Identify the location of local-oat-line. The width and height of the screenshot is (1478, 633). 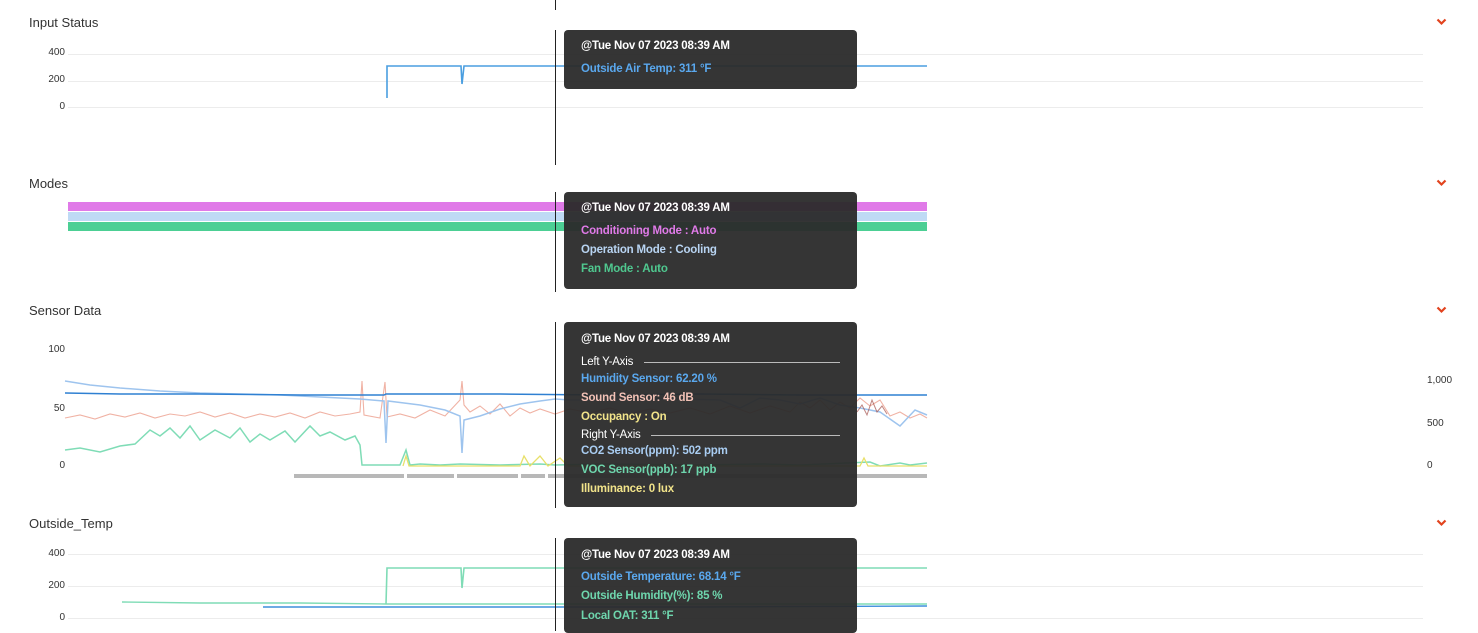
(656, 586).